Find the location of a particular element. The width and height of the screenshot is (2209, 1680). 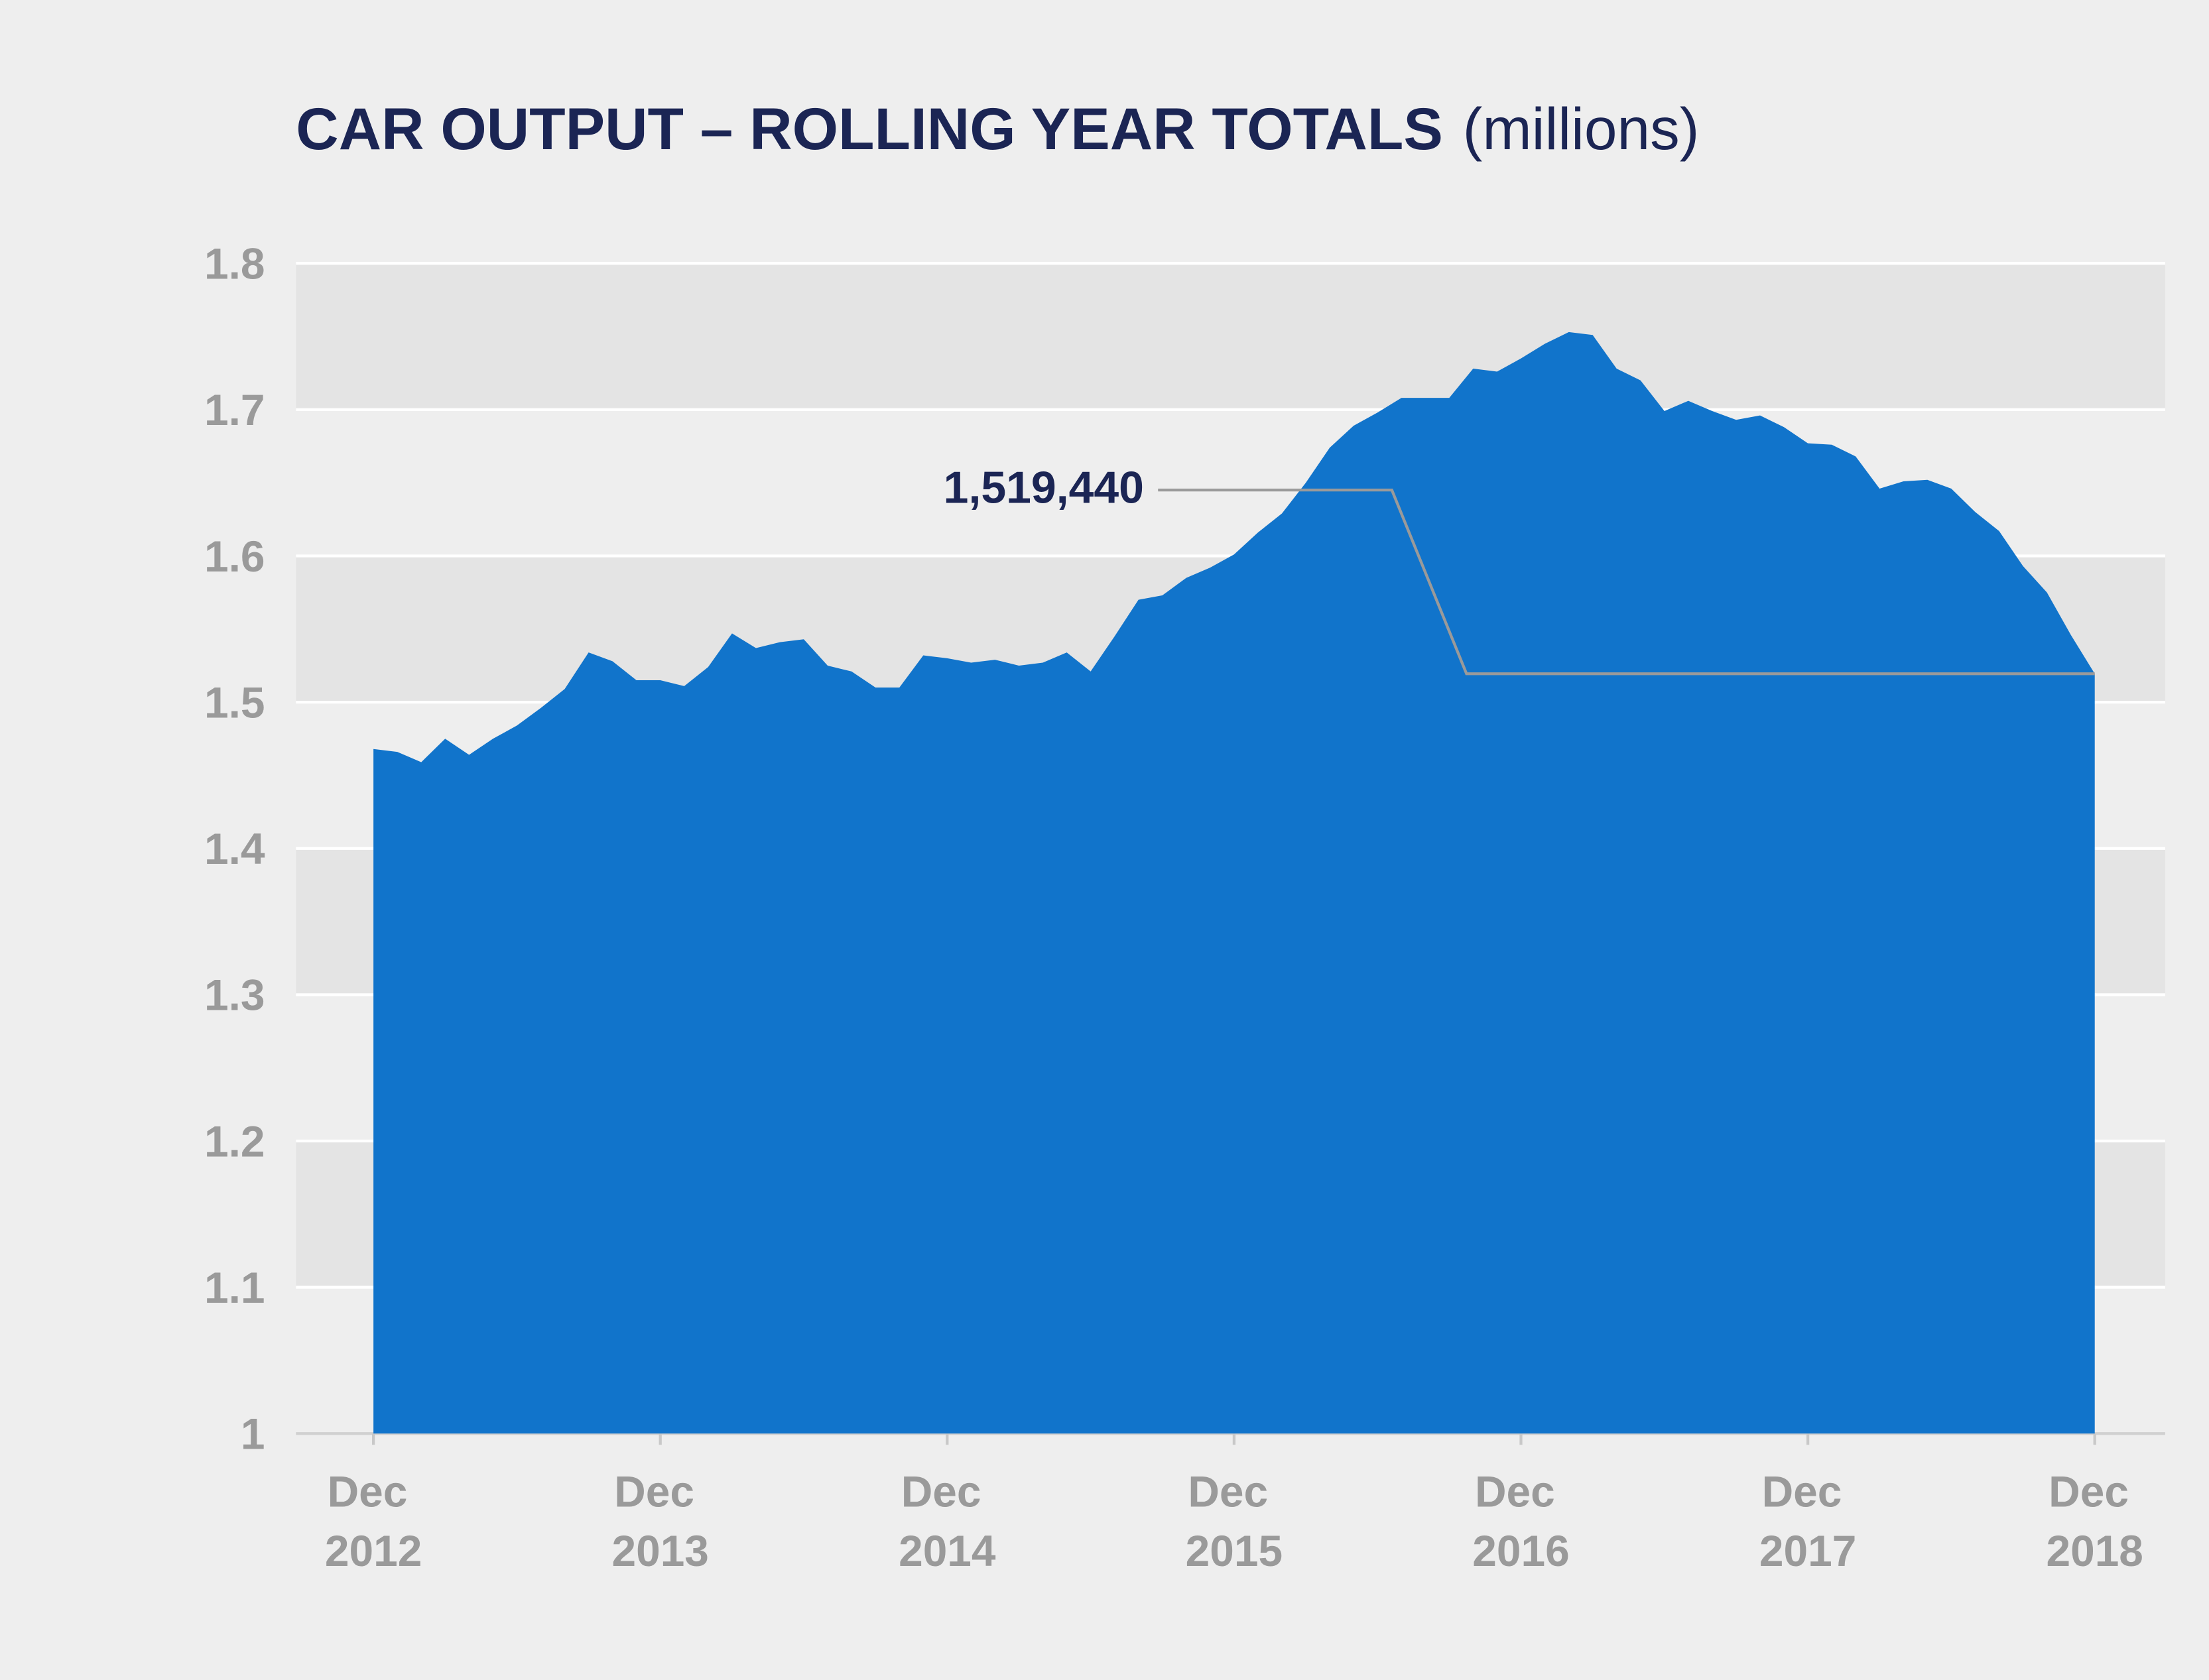

y-tick-label: 1.3 is located at coordinates (234, 995).